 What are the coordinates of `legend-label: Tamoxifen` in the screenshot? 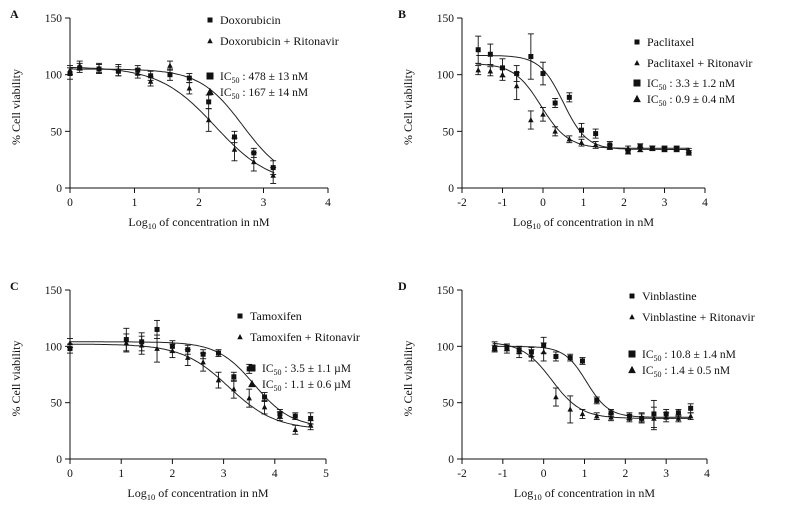 It's located at (276, 316).